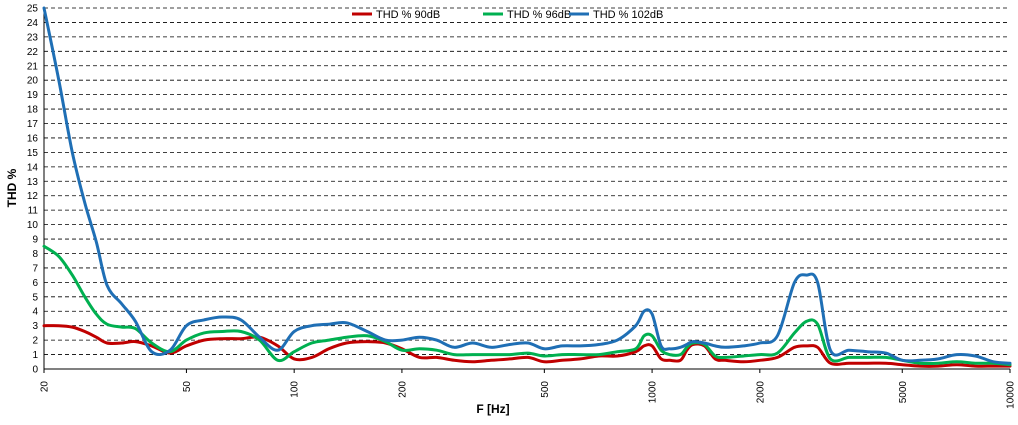 This screenshot has height=425, width=1018. Describe the element at coordinates (33, 182) in the screenshot. I see `y-tick-label: 13` at that location.